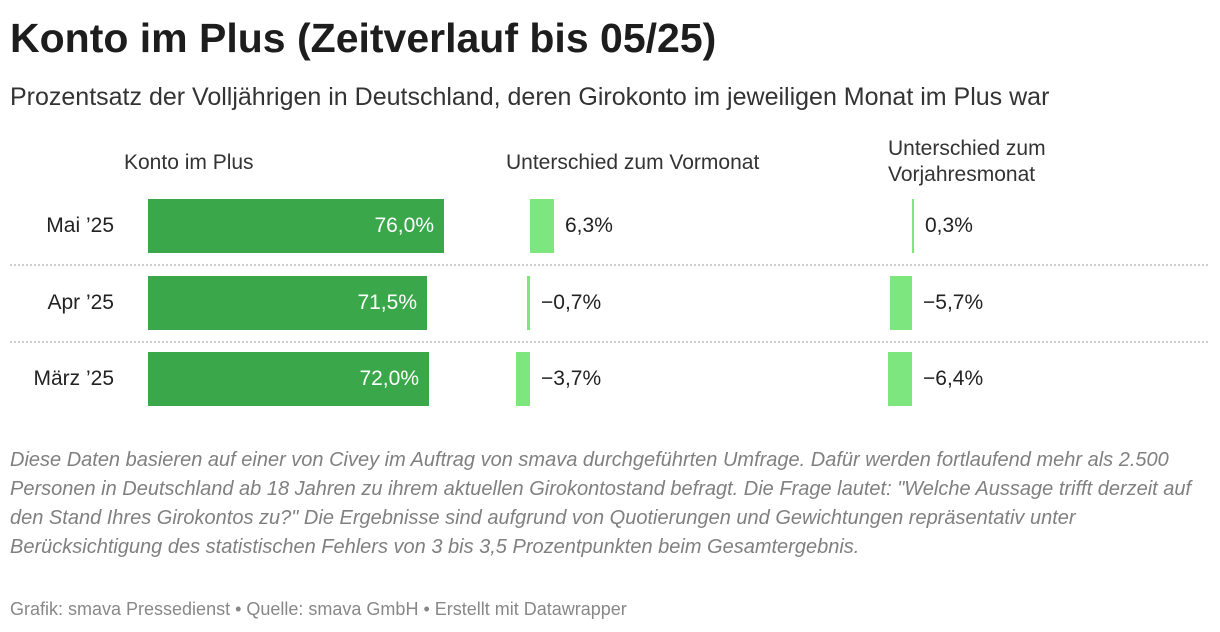  I want to click on row-label: März ’25, so click(73, 378).